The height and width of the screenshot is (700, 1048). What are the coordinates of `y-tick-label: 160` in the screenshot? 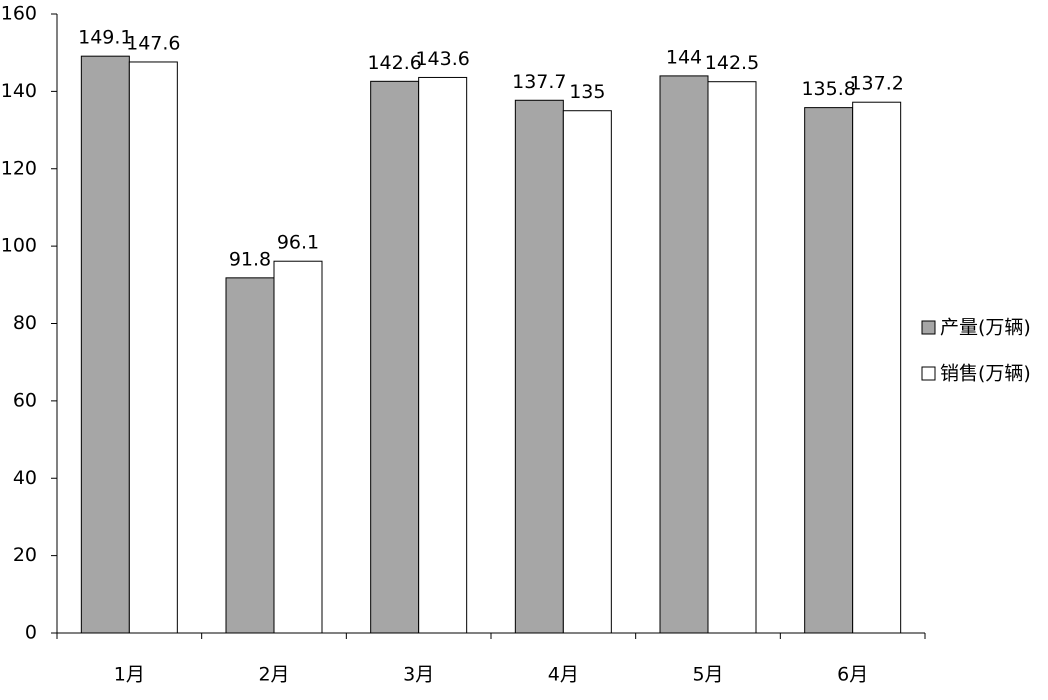 It's located at (19, 14).